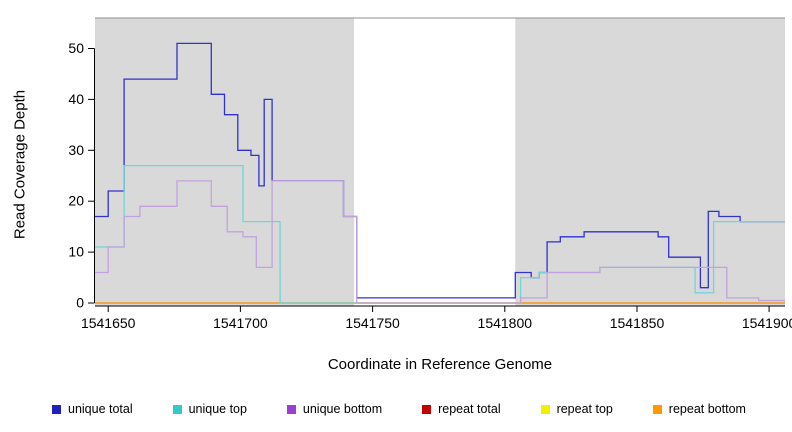  Describe the element at coordinates (291, 409) in the screenshot. I see `legend-swatch-unique-bottom` at that location.